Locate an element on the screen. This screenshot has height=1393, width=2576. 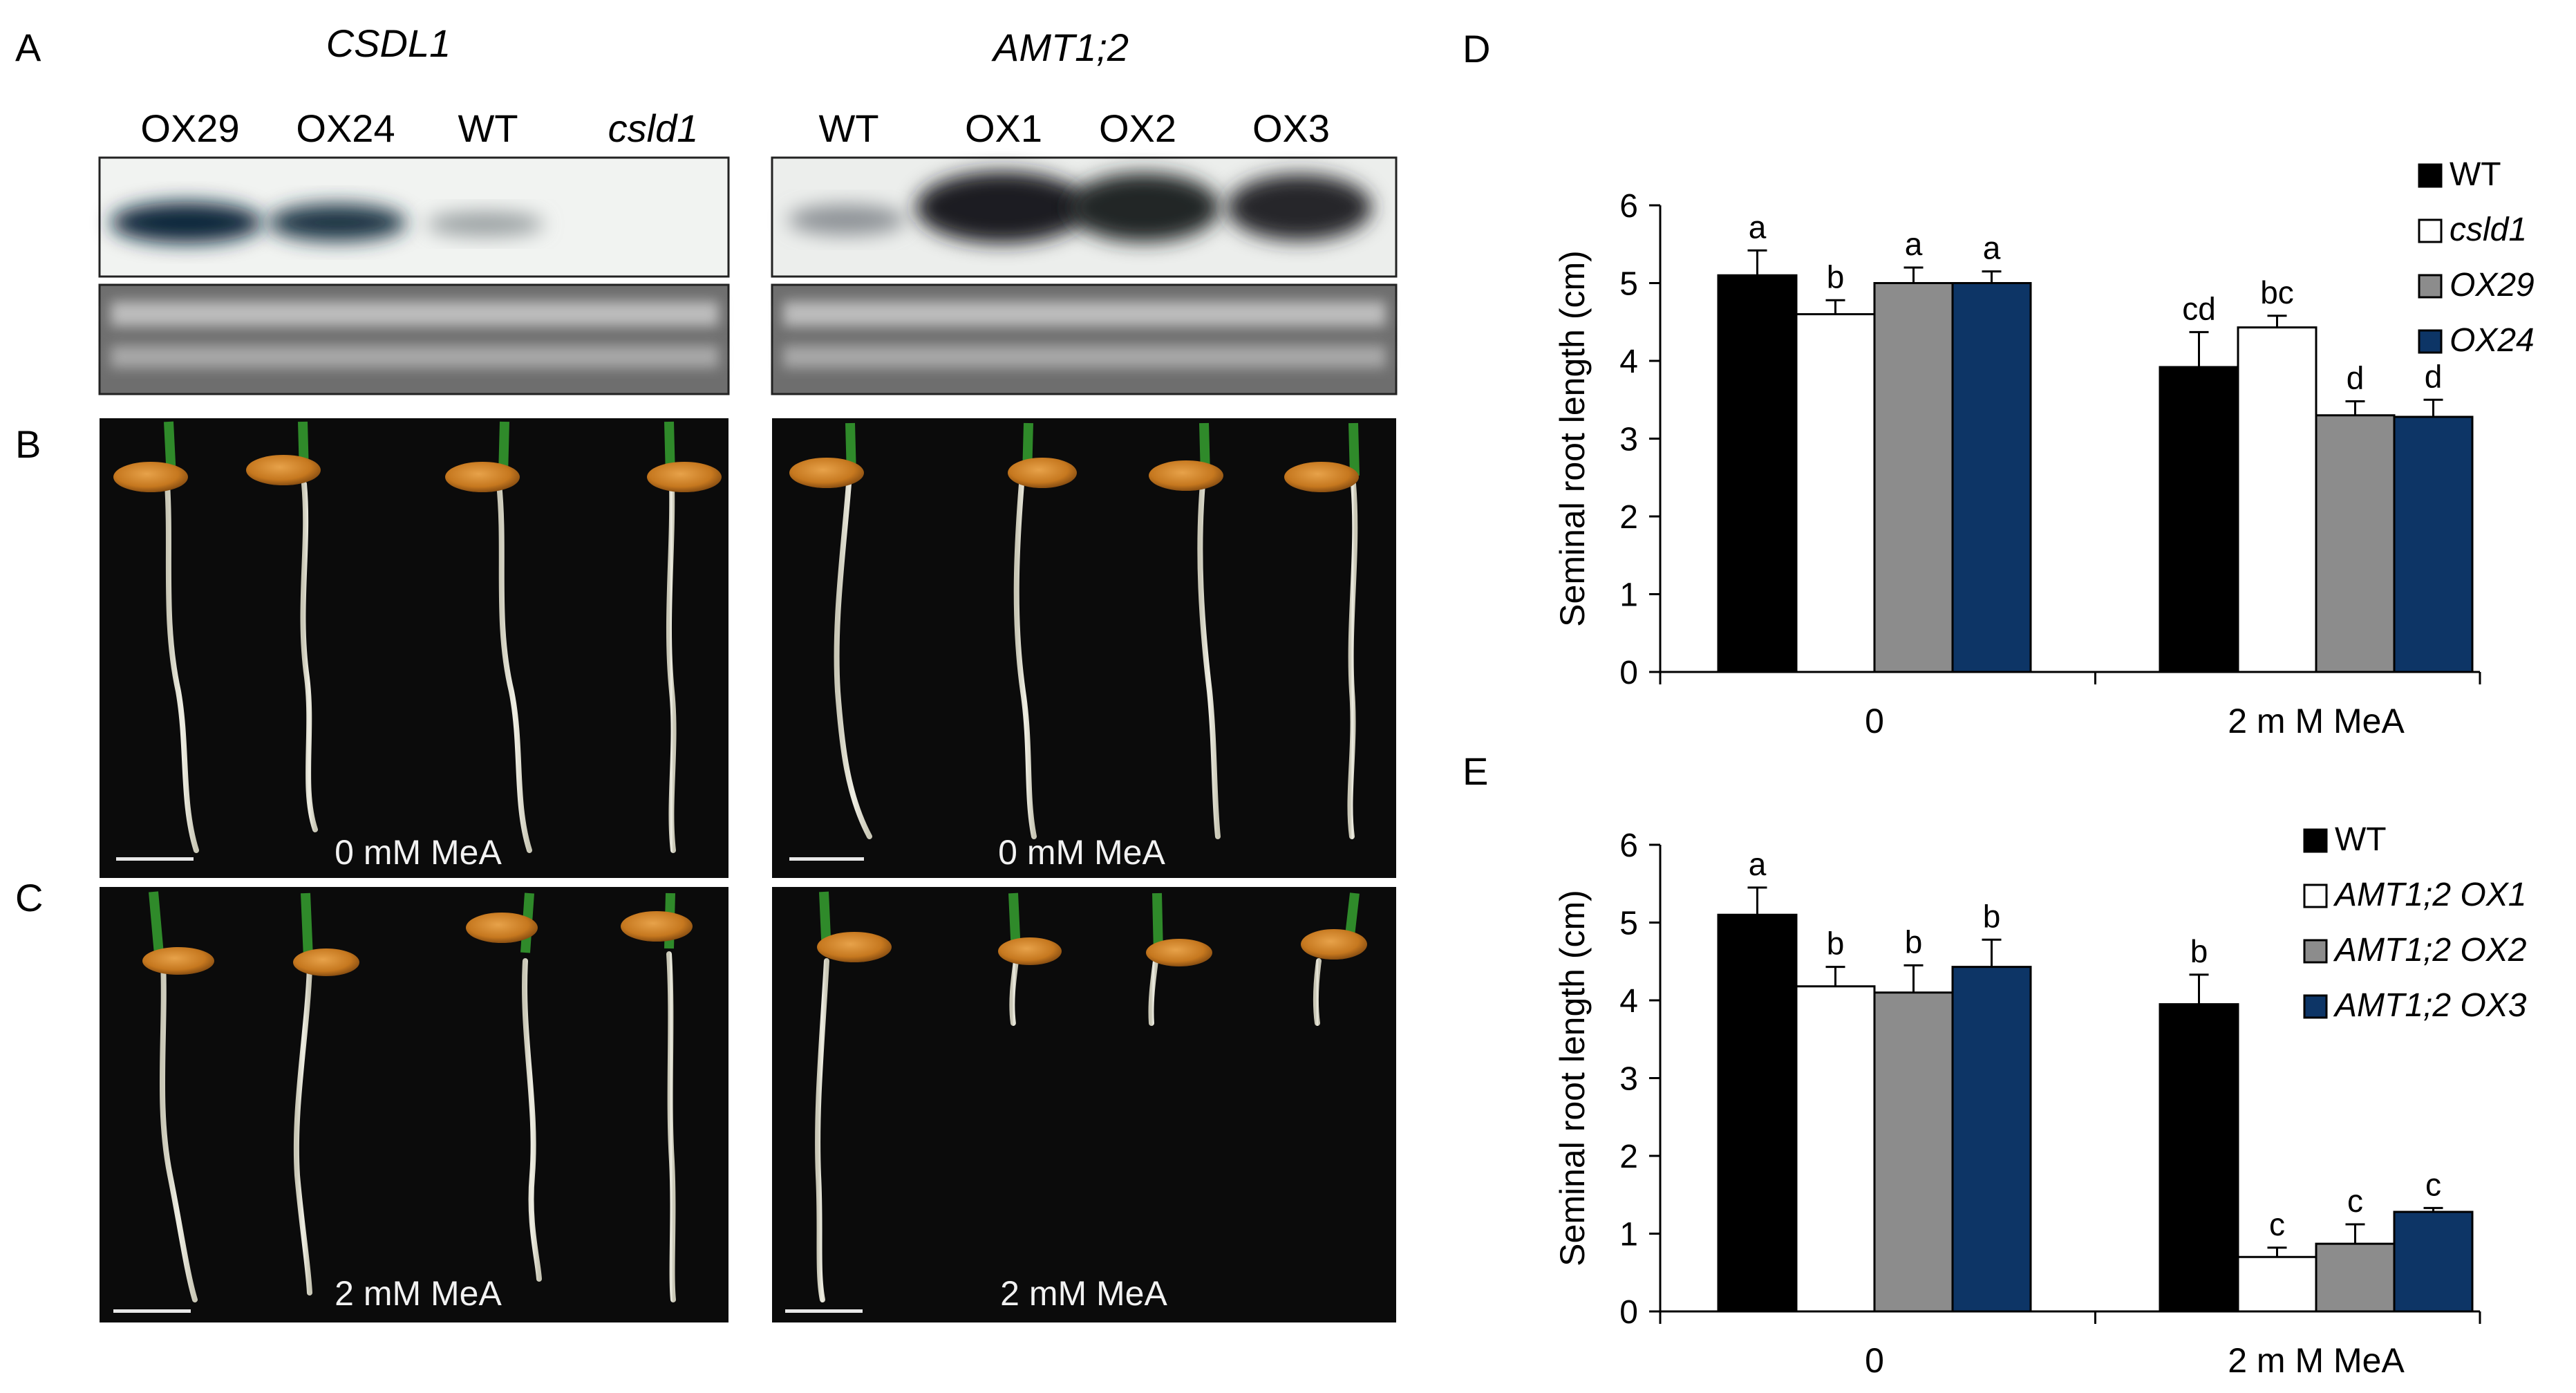
seedling-photo is located at coordinates (414, 648).